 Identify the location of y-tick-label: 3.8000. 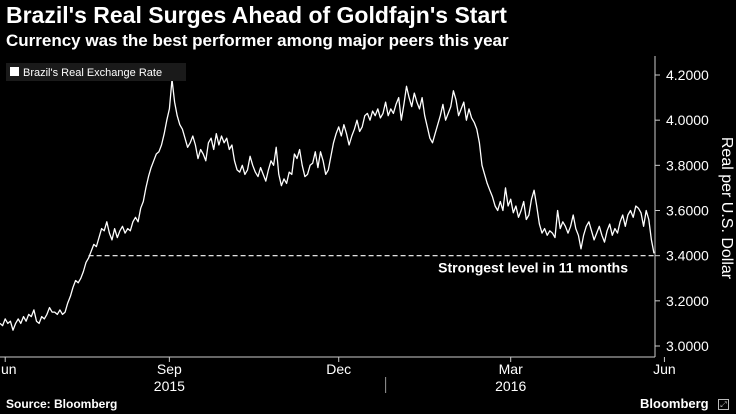
(687, 165).